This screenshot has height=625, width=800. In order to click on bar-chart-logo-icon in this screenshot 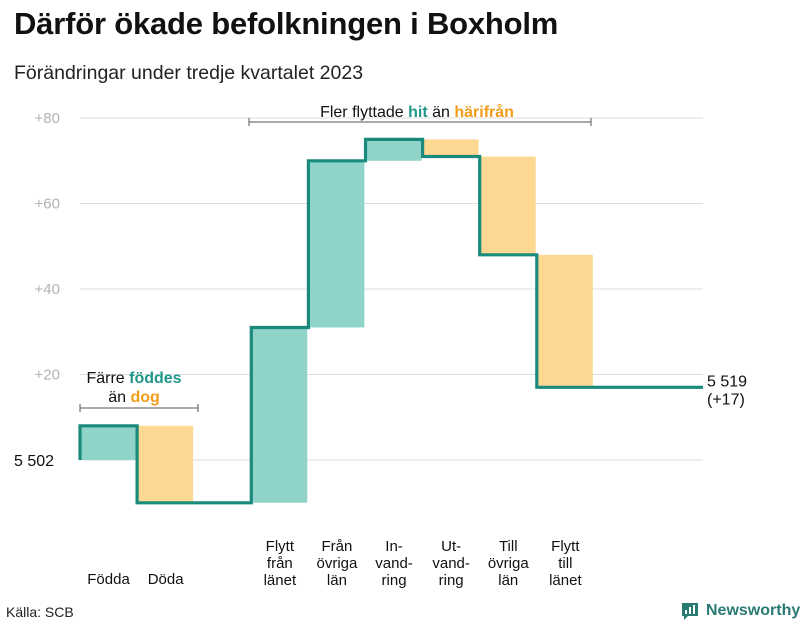, I will do `click(690, 611)`.